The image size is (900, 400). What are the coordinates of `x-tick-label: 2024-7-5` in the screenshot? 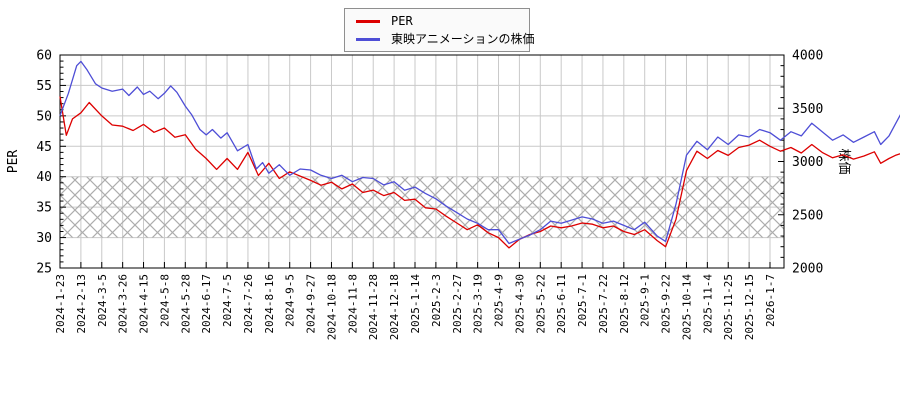 It's located at (227, 300).